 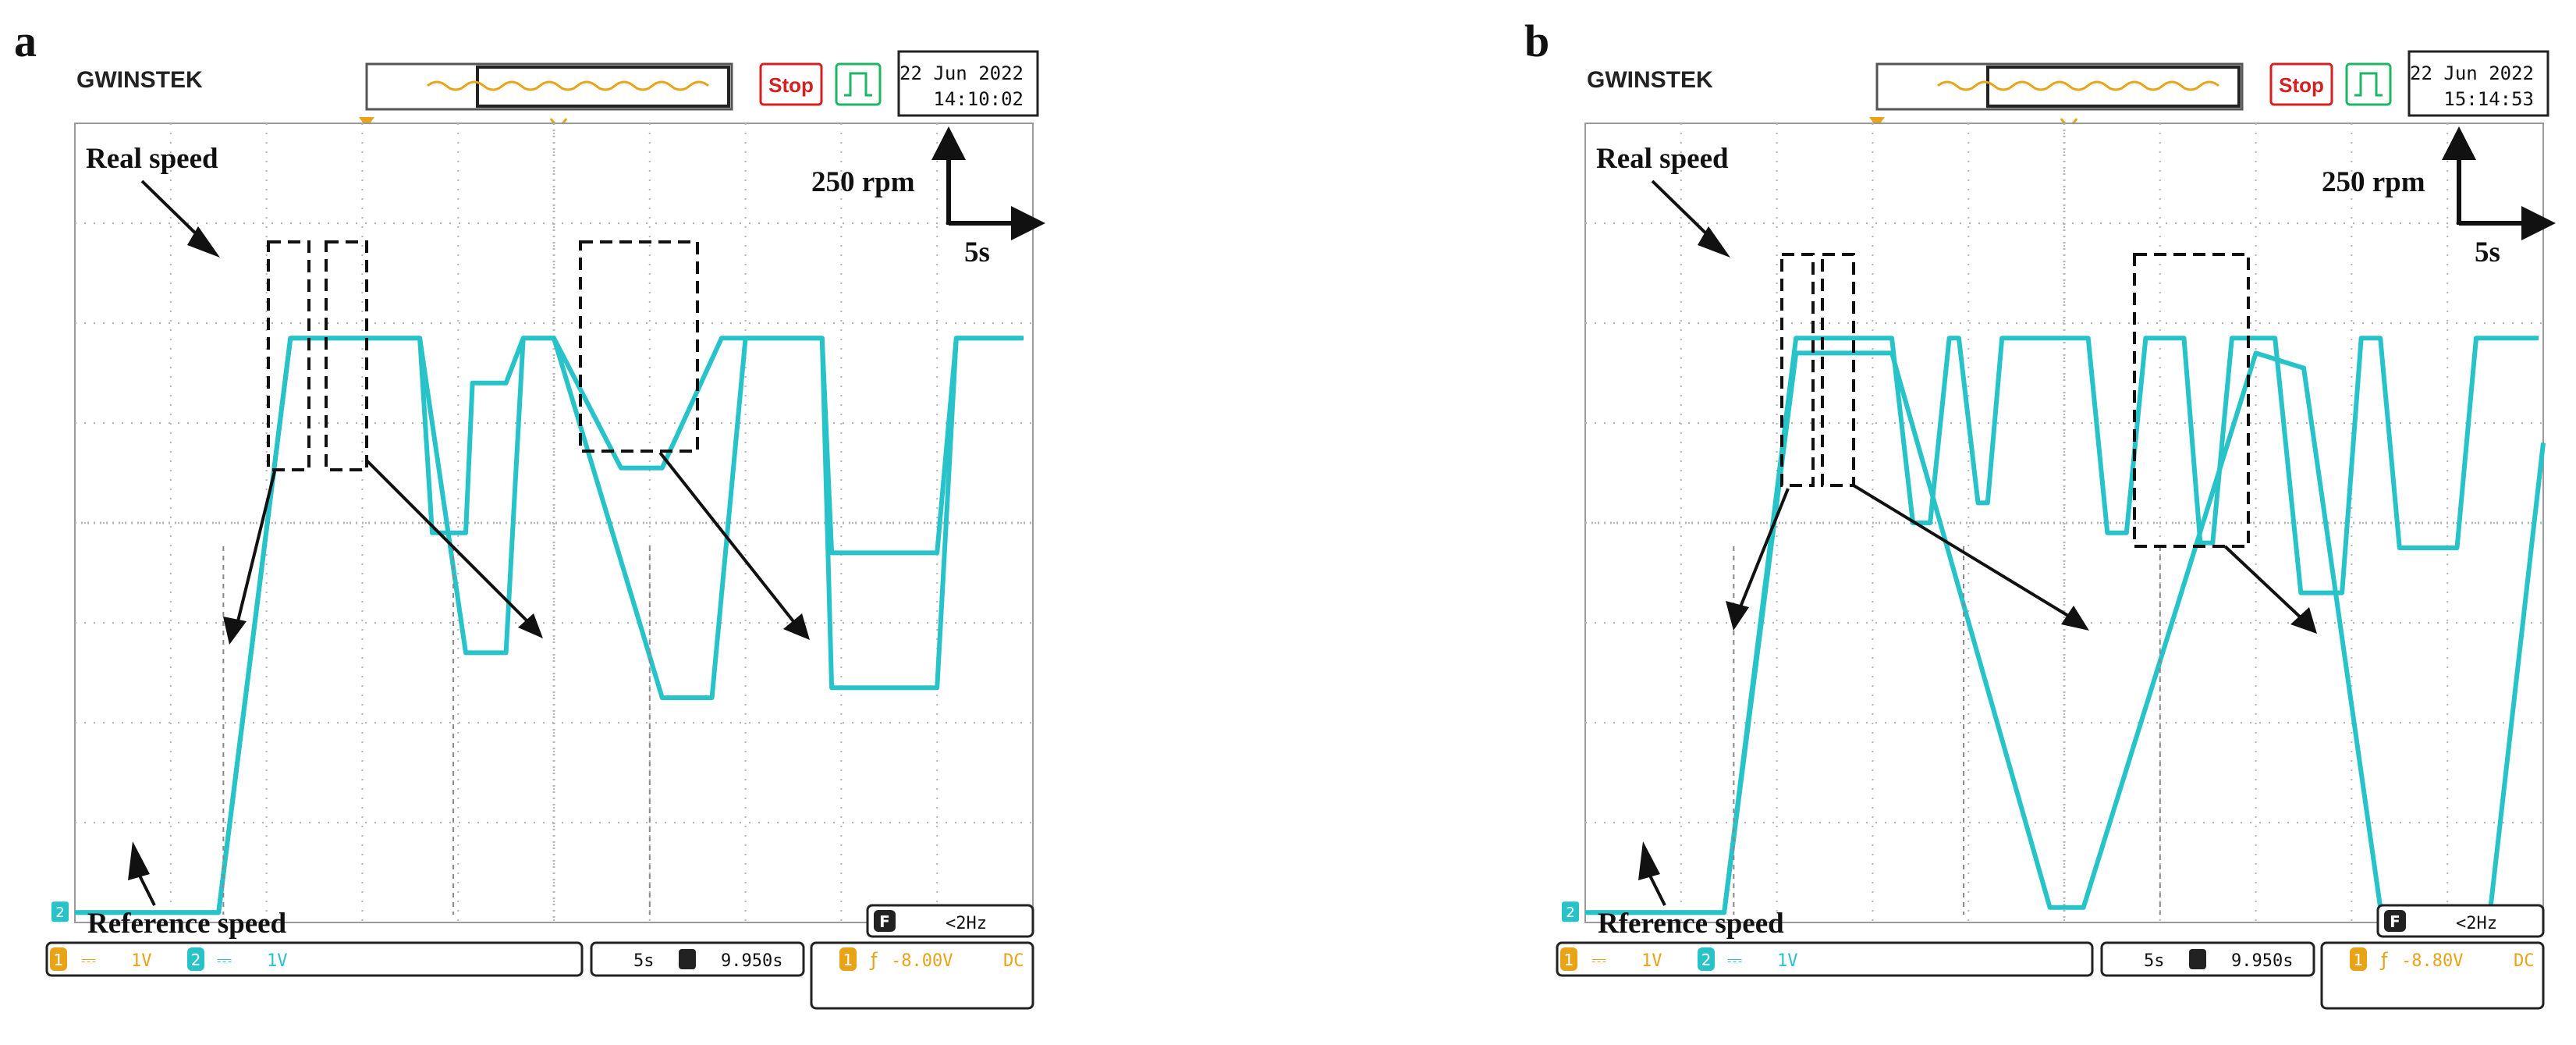 I want to click on reference-speed-label: Rference speed, so click(x=1691, y=924).